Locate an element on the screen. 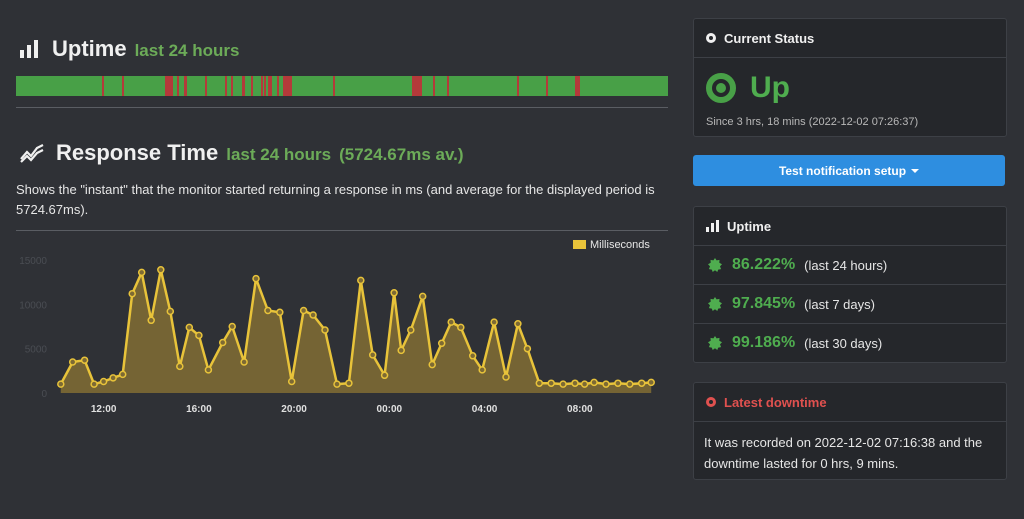 Image resolution: width=1024 pixels, height=519 pixels. uptime-subtitle: last 24 hours is located at coordinates (187, 50).